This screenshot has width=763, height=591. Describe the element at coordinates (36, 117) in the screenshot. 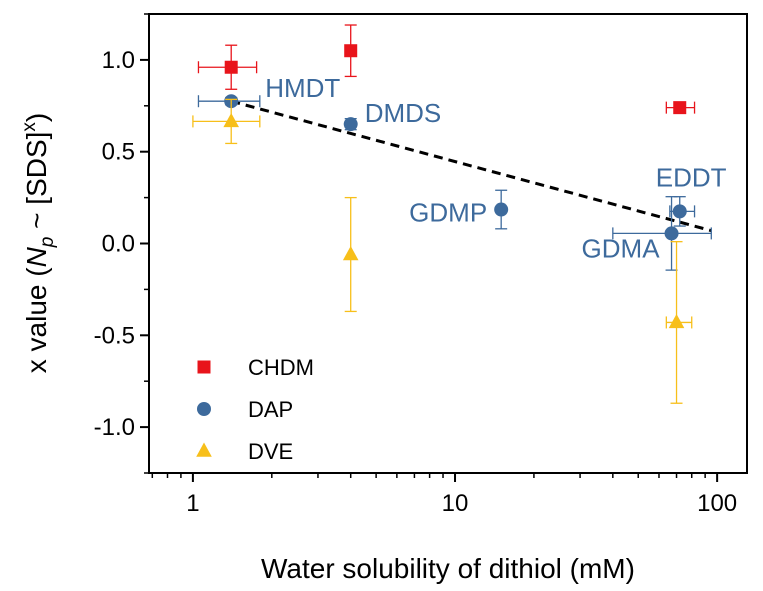

I see `y-axis-title-part-6: )` at that location.